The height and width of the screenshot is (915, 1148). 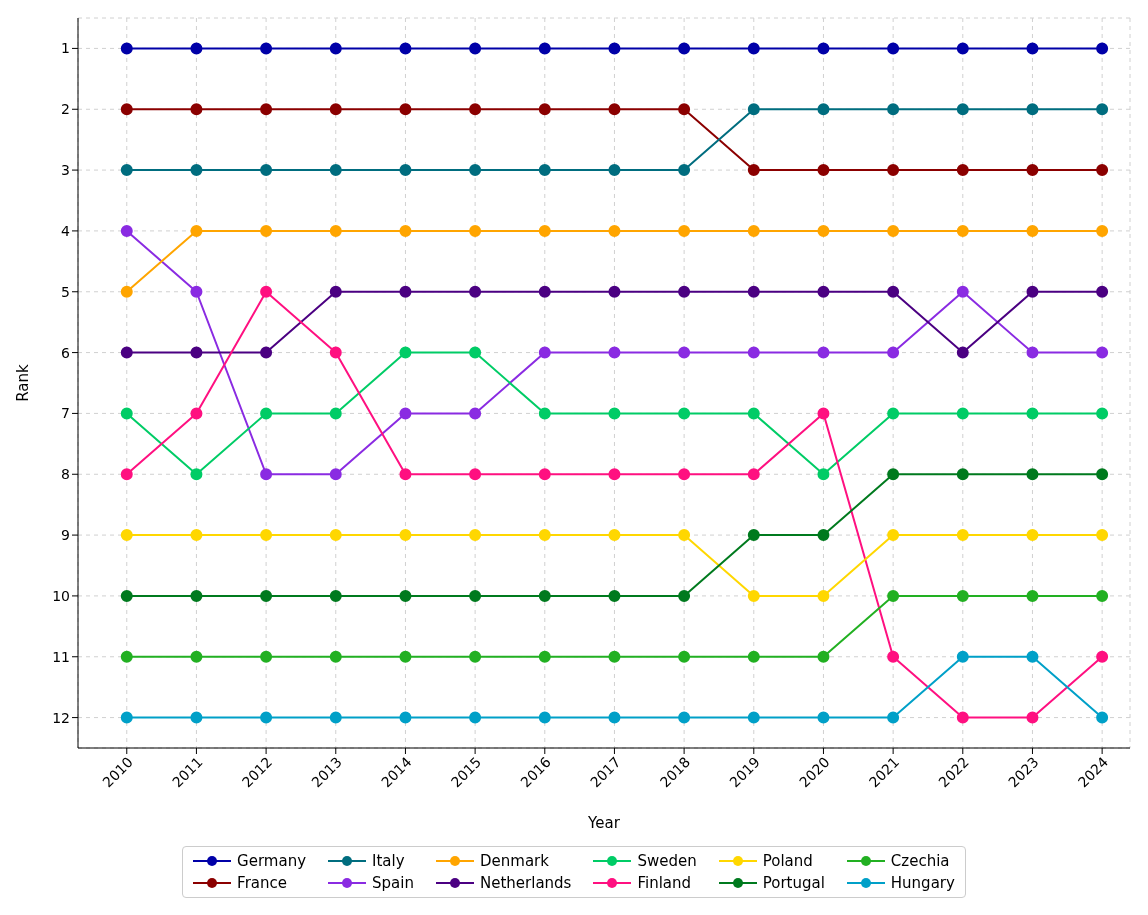 What do you see at coordinates (61, 595) in the screenshot?
I see `y-tick-label: 10` at bounding box center [61, 595].